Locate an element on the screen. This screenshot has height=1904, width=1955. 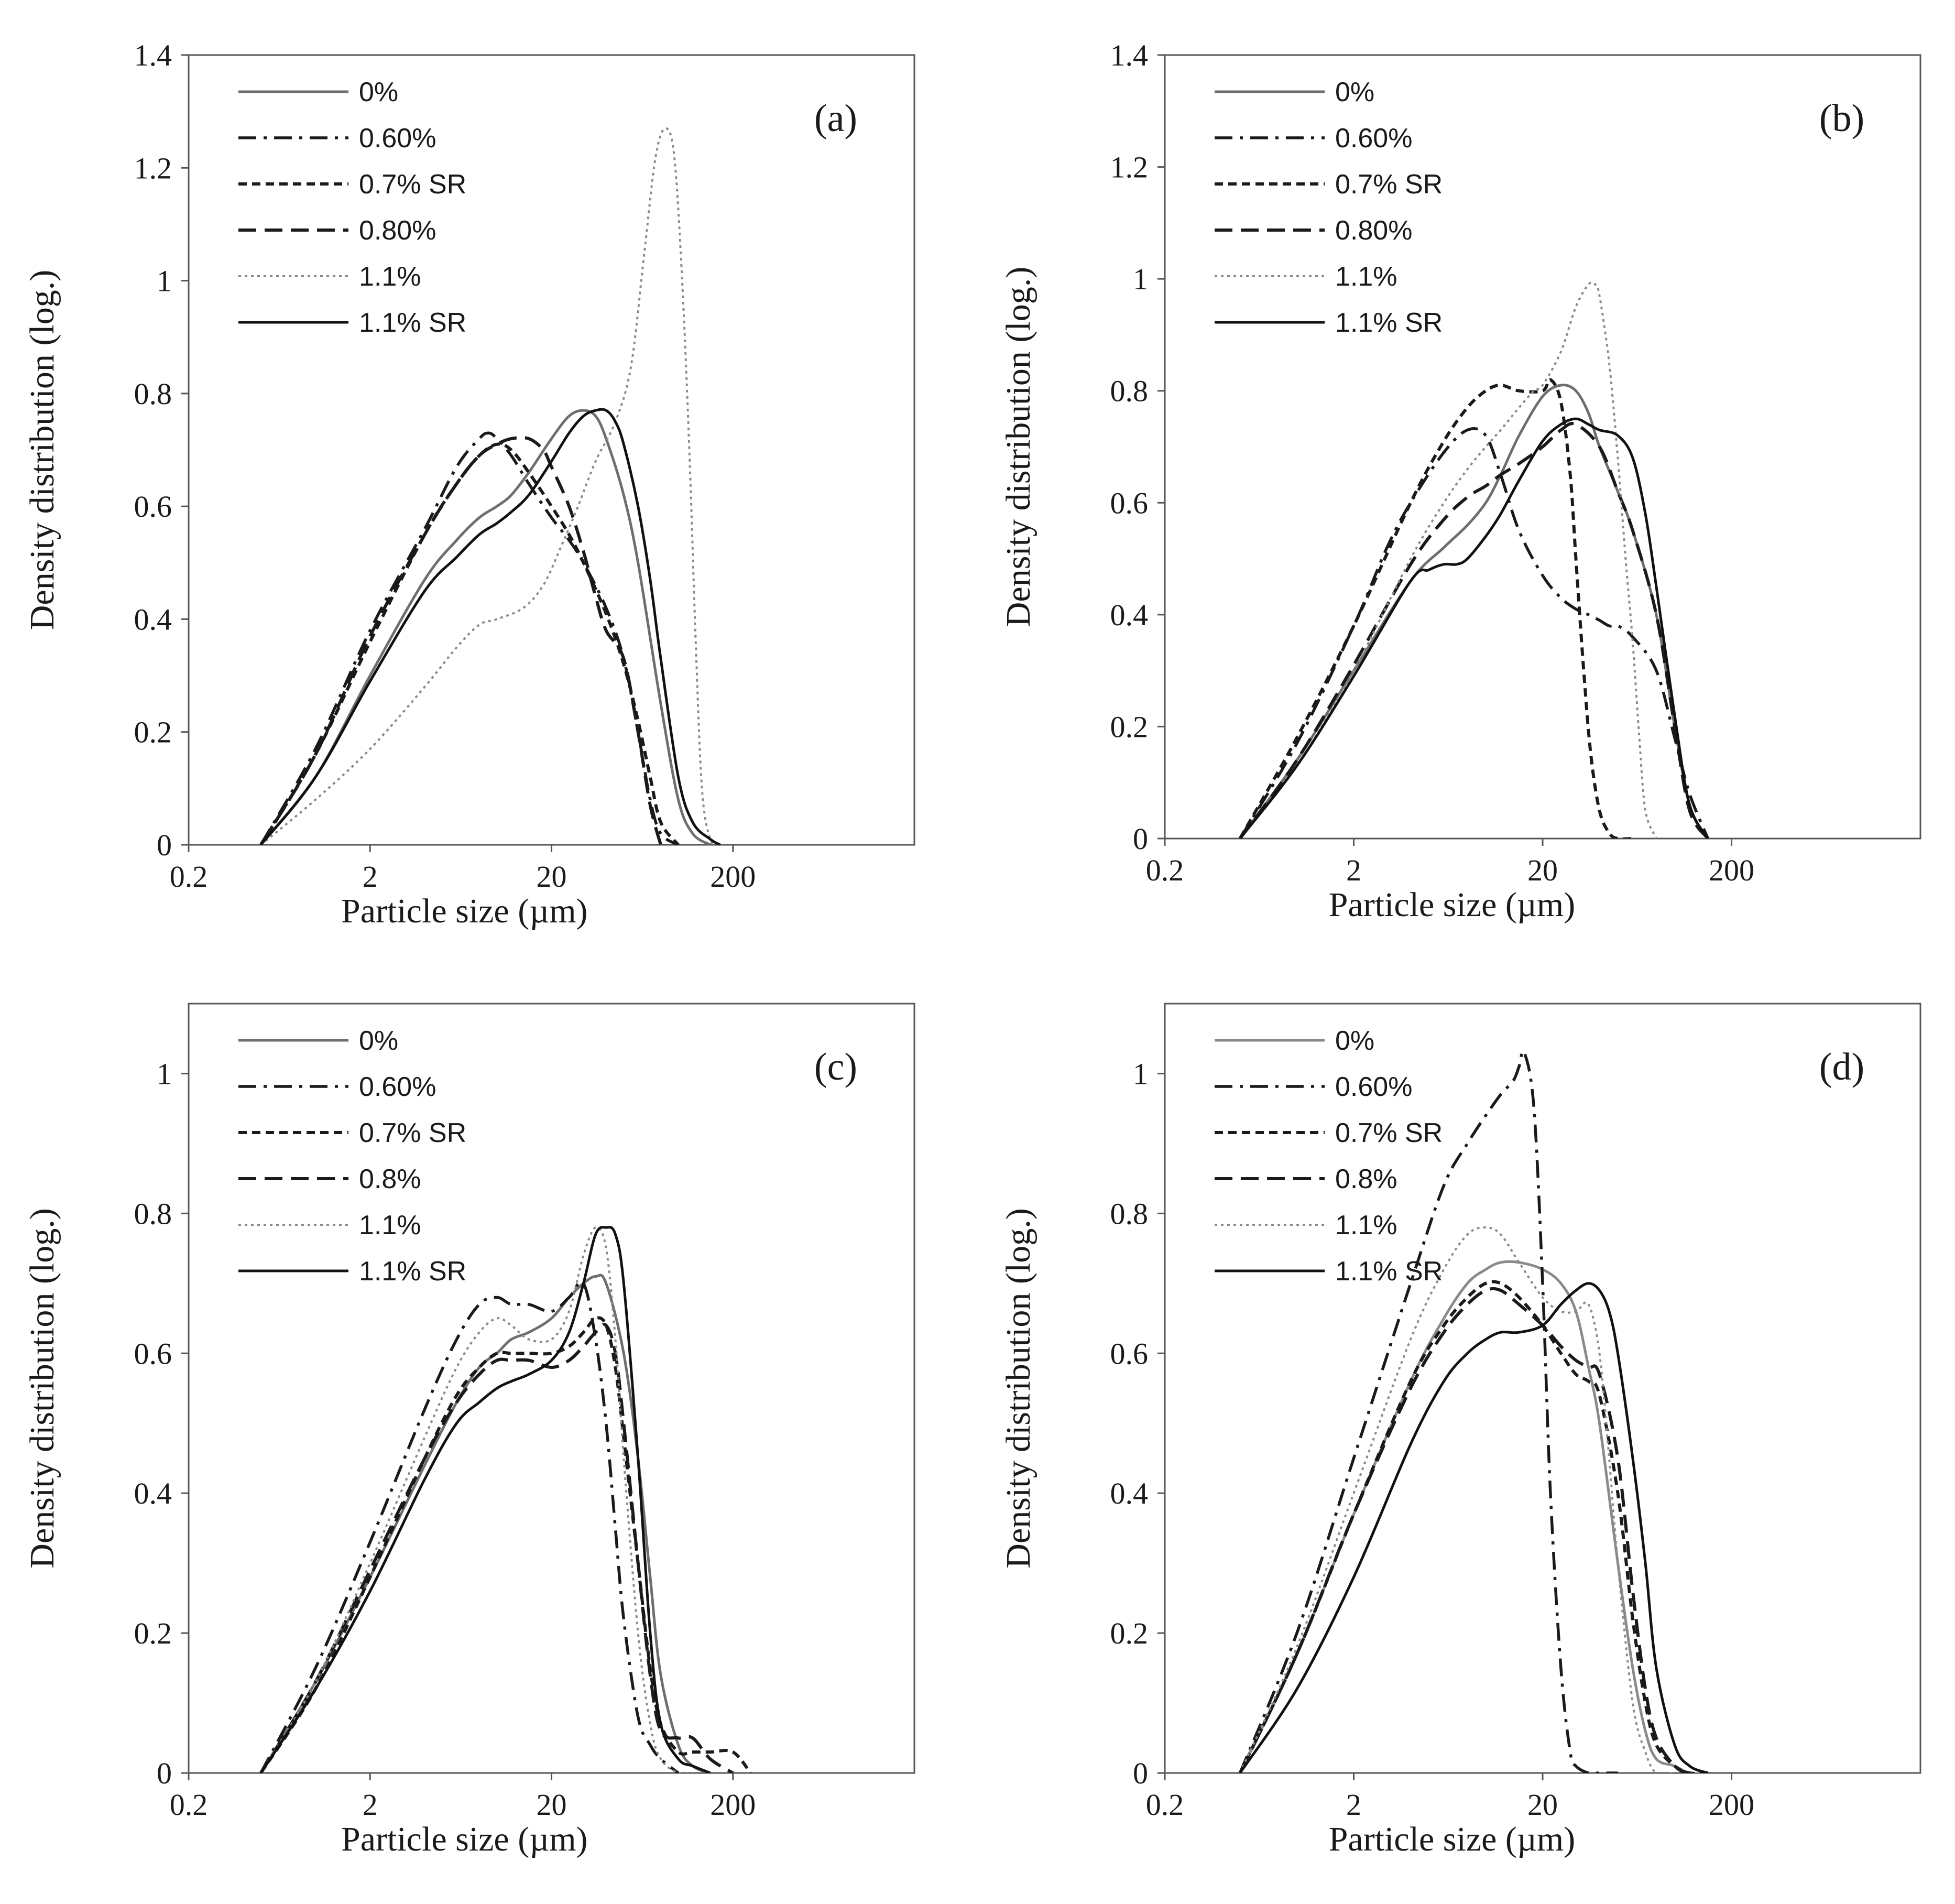
legend: 0% 0.60% 0.7% SR 0.80% 1.1% 1.1% SR is located at coordinates (352, 208).